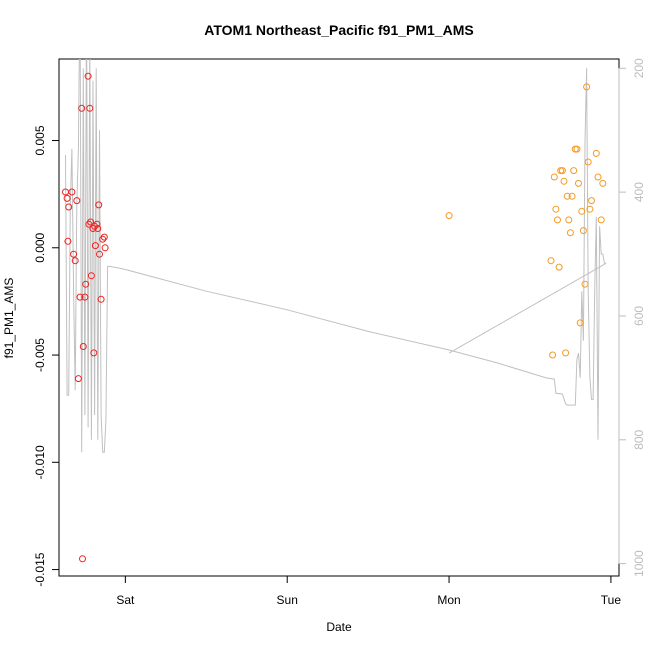  Describe the element at coordinates (639, 316) in the screenshot. I see `y2-tick-label-2: 600` at that location.